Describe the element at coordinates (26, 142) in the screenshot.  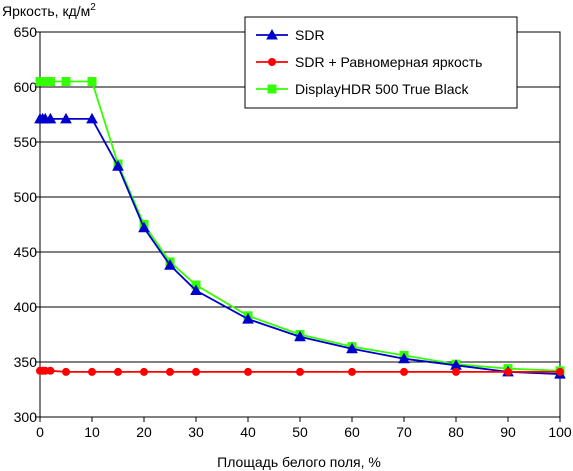
I see `y-tick-label: 550` at that location.